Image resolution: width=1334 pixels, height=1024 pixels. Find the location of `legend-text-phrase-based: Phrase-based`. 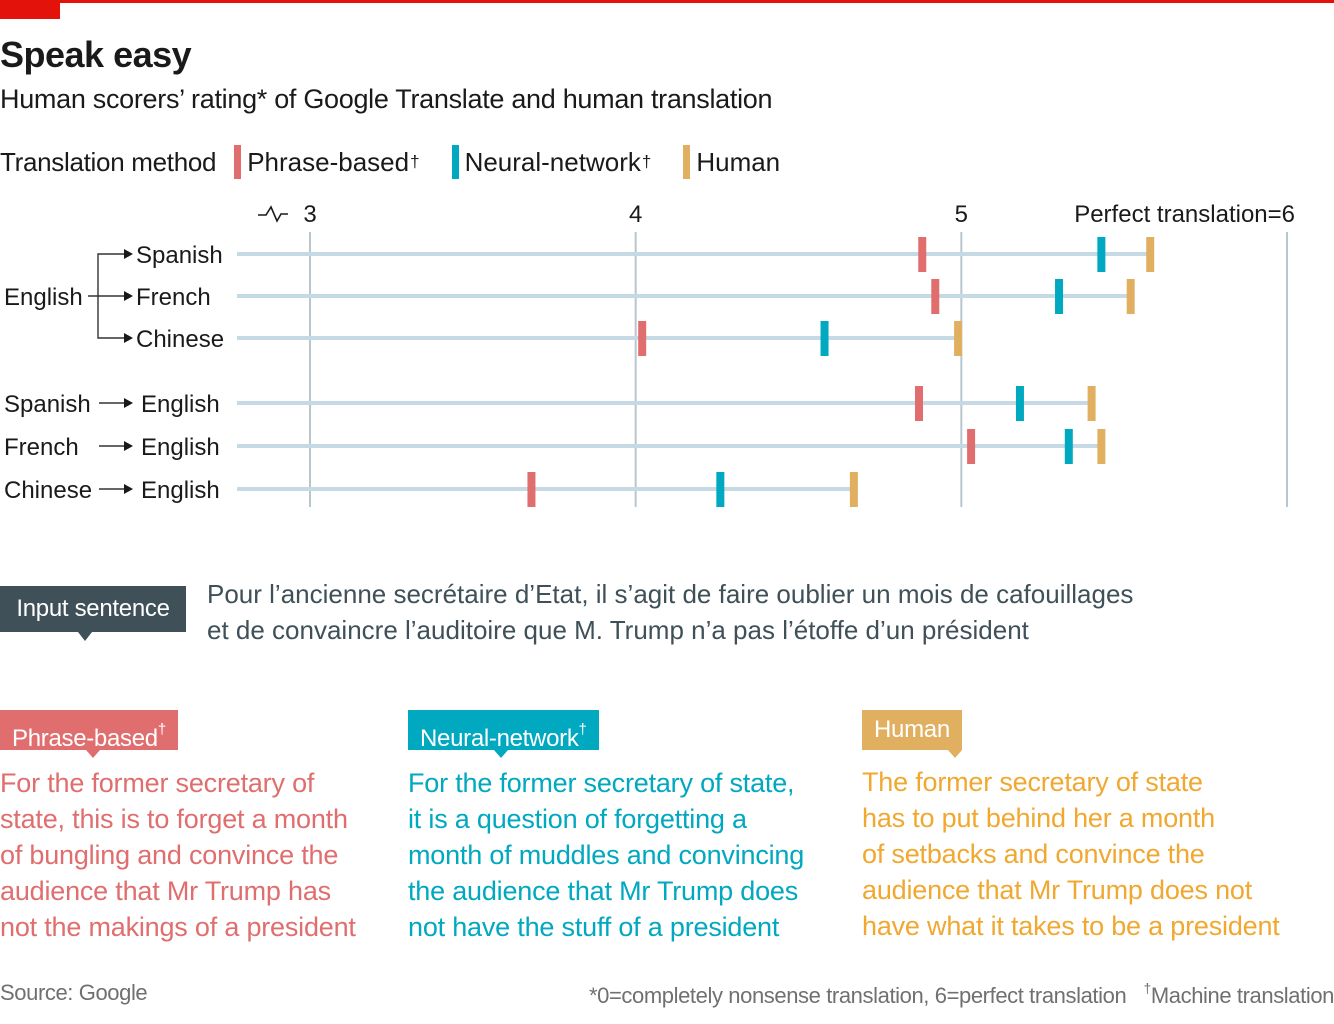

legend-text-phrase-based: Phrase-based is located at coordinates (328, 161).